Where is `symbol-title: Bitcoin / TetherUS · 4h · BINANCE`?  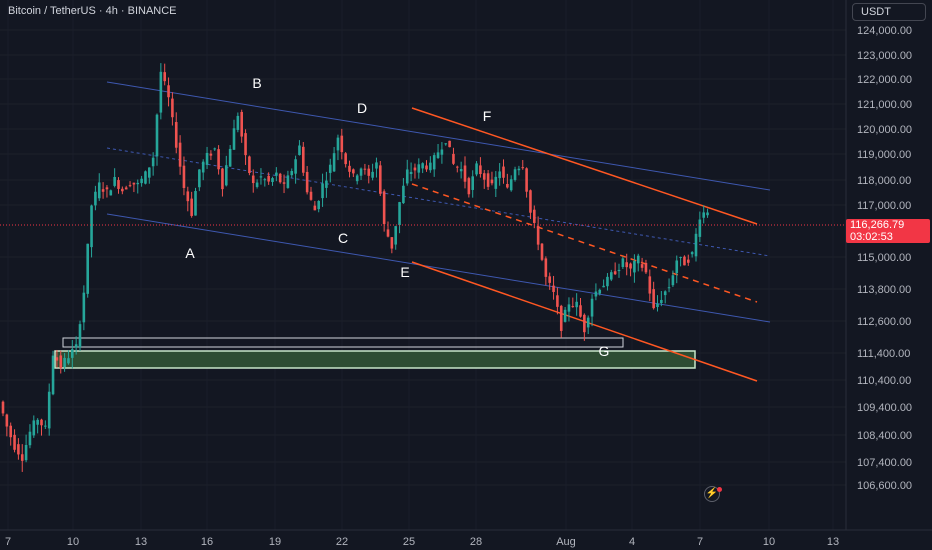
symbol-title: Bitcoin / TetherUS · 4h · BINANCE is located at coordinates (92, 11).